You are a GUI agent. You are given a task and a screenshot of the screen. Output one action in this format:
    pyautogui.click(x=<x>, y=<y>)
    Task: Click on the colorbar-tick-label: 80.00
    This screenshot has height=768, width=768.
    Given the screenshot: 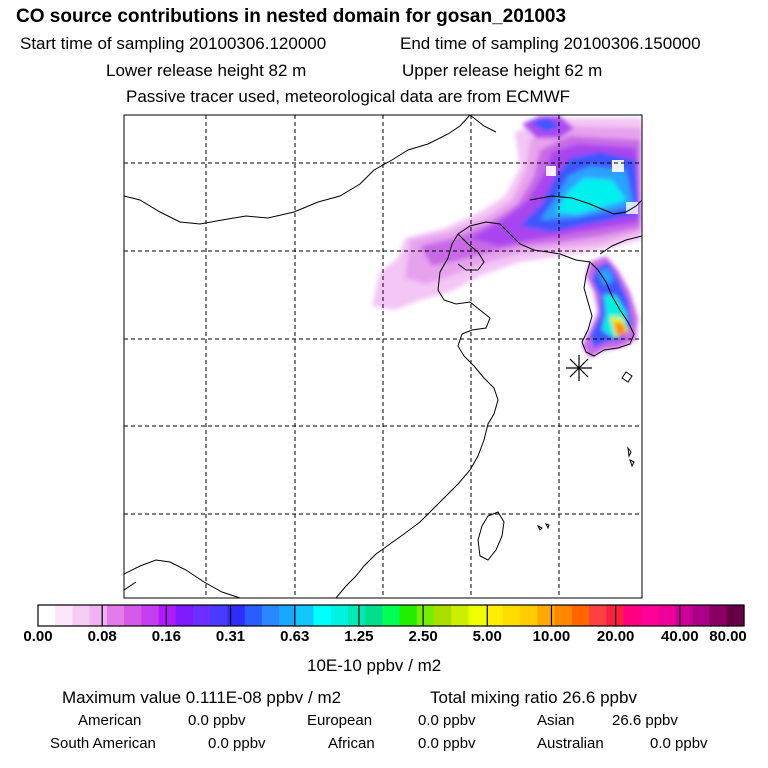 What is the action you would take?
    pyautogui.click(x=728, y=636)
    